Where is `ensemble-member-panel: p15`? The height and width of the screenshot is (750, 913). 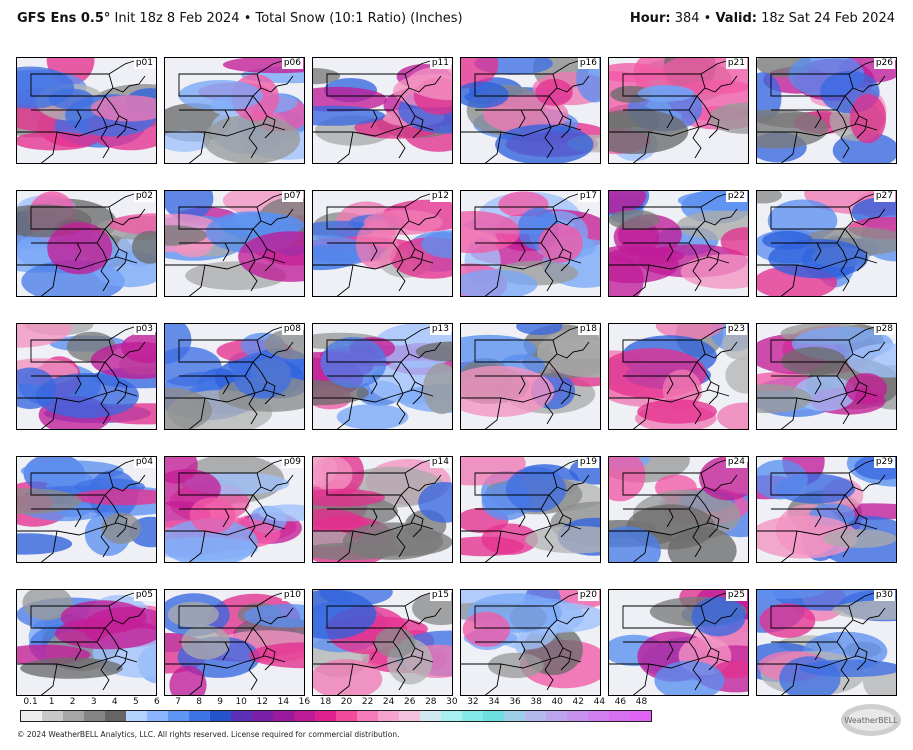
ensemble-member-panel: p15 is located at coordinates (382, 642).